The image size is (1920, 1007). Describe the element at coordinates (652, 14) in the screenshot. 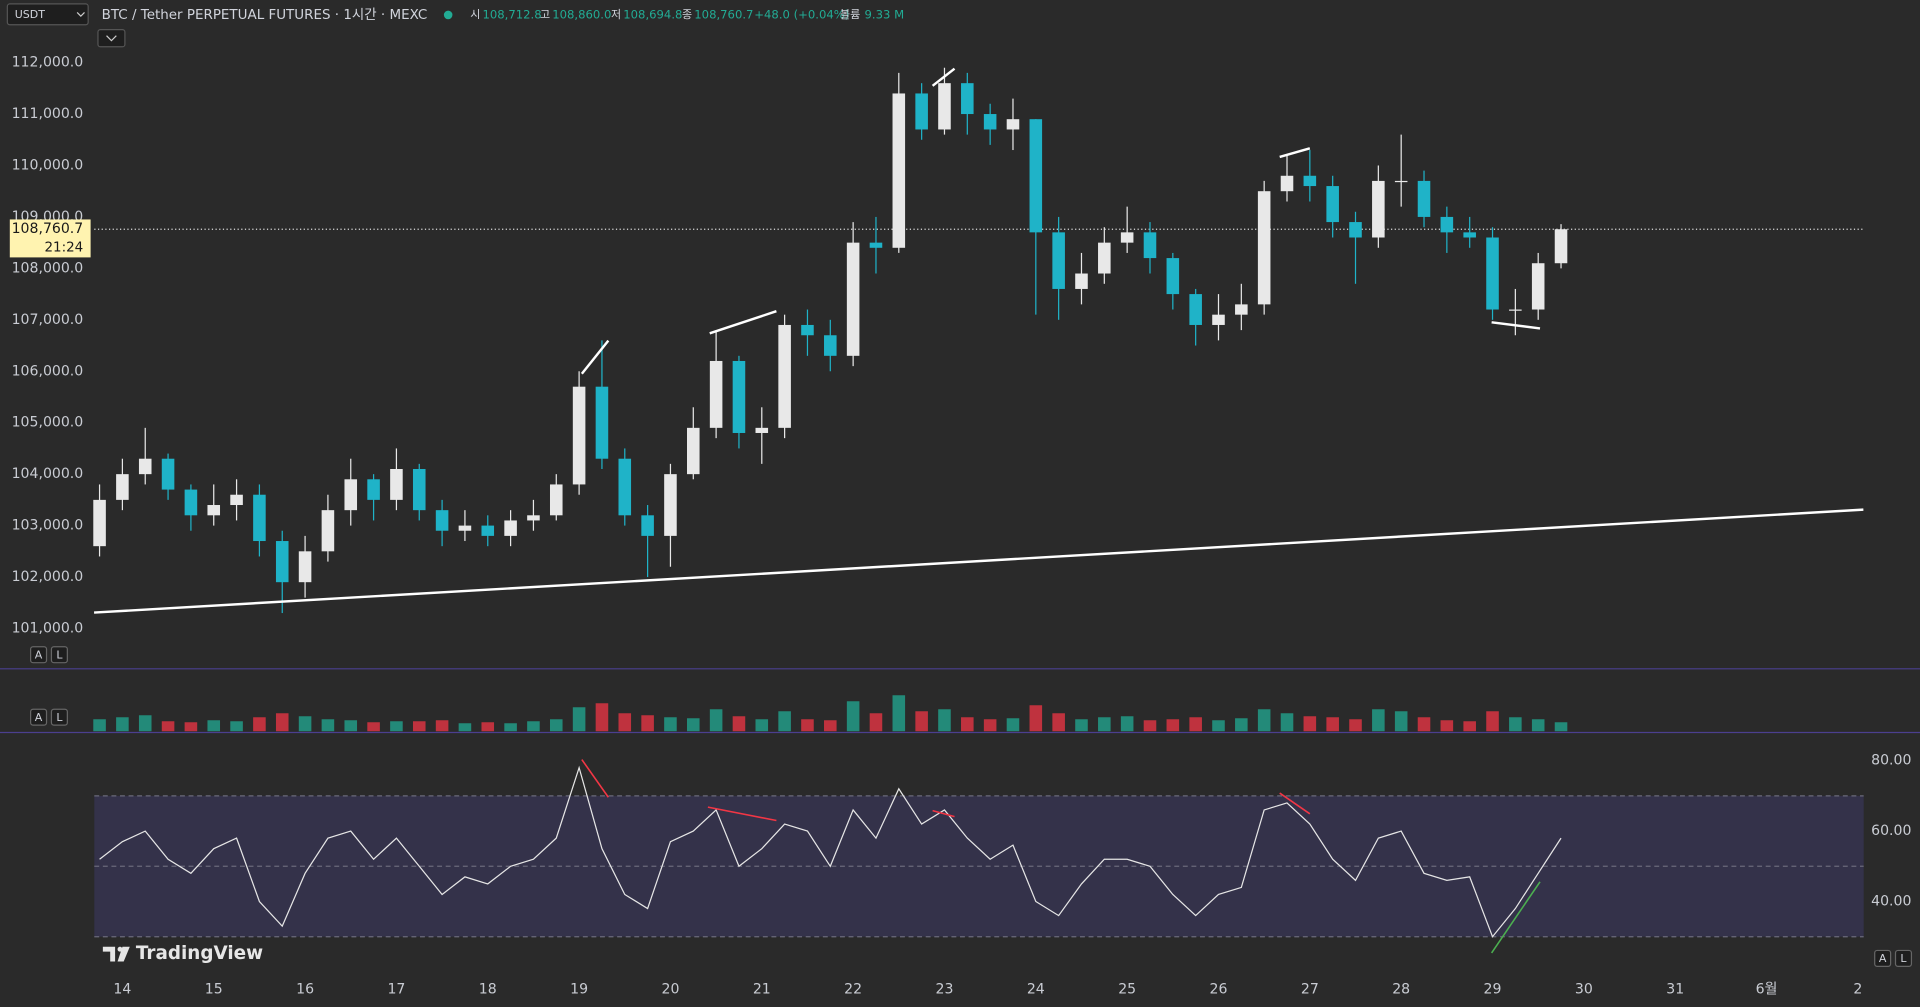

I see `ohlc-value: 108,694.8` at that location.